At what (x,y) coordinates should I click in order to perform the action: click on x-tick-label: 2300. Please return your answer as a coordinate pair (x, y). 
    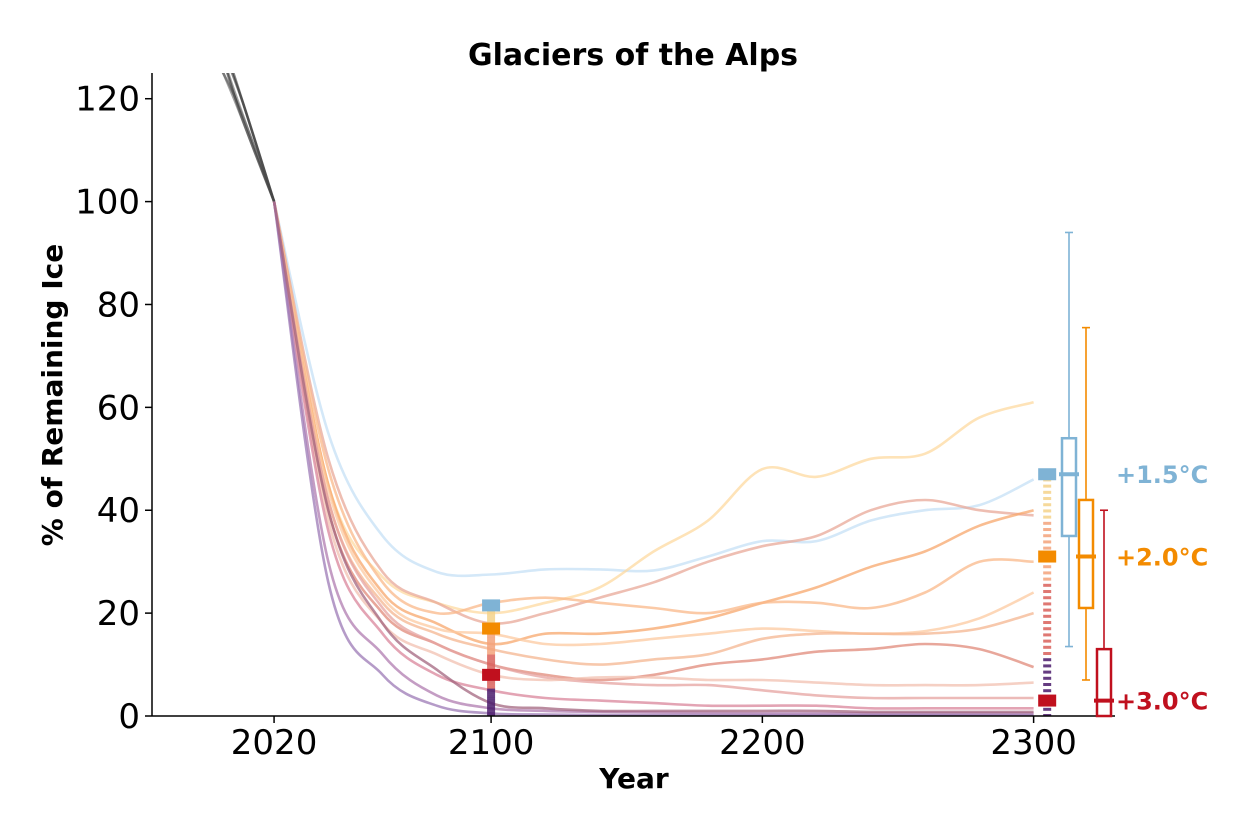
    Looking at the image, I should click on (1033, 743).